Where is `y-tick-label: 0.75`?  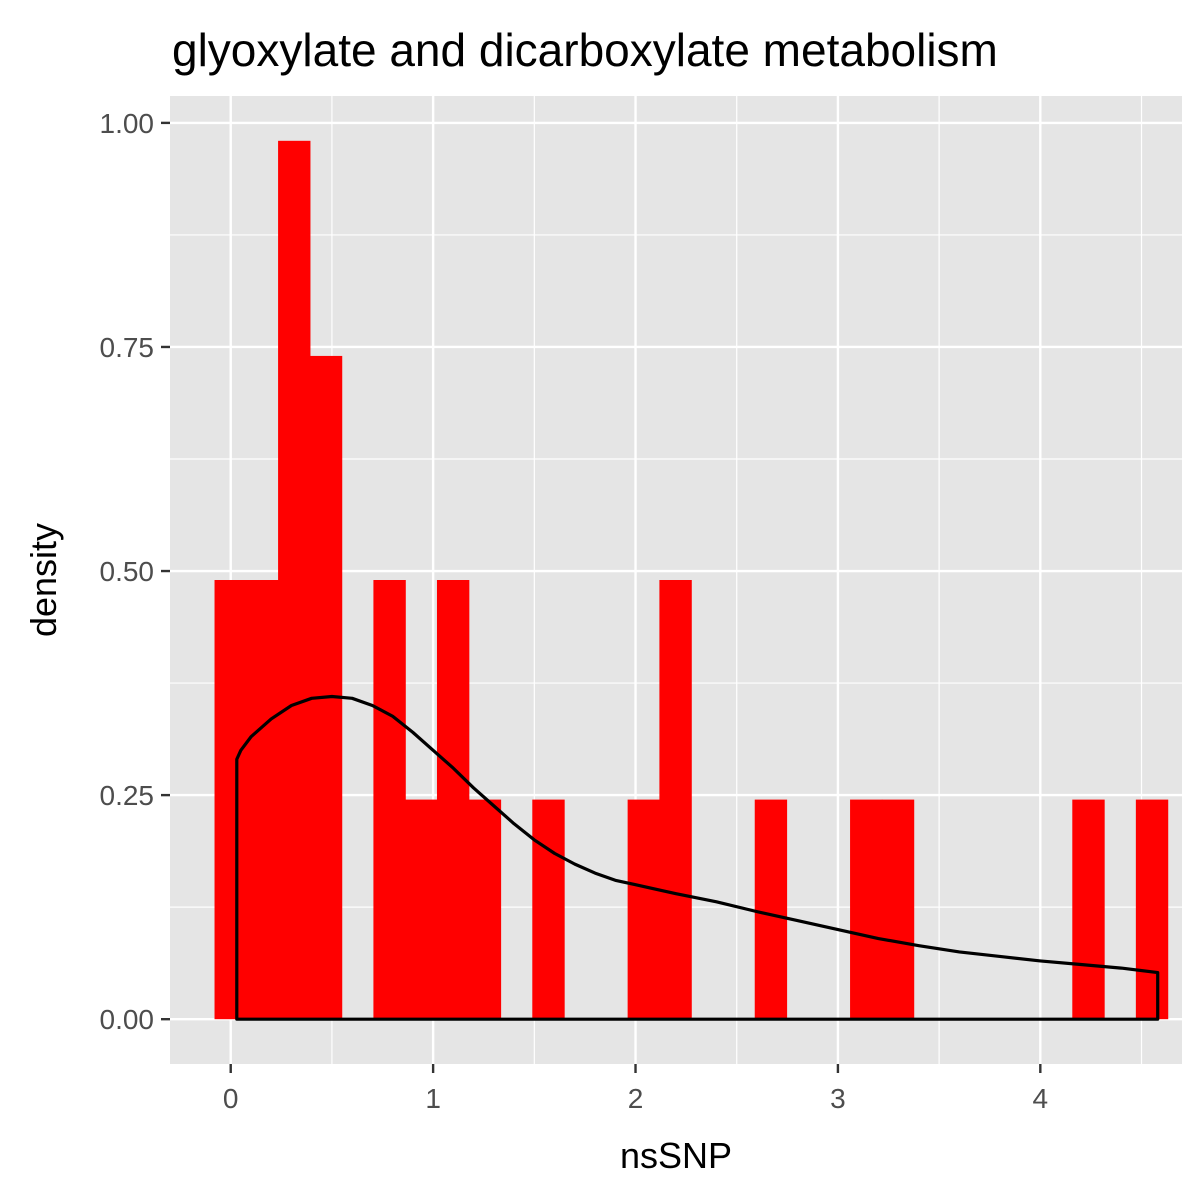 y-tick-label: 0.75 is located at coordinates (127, 347).